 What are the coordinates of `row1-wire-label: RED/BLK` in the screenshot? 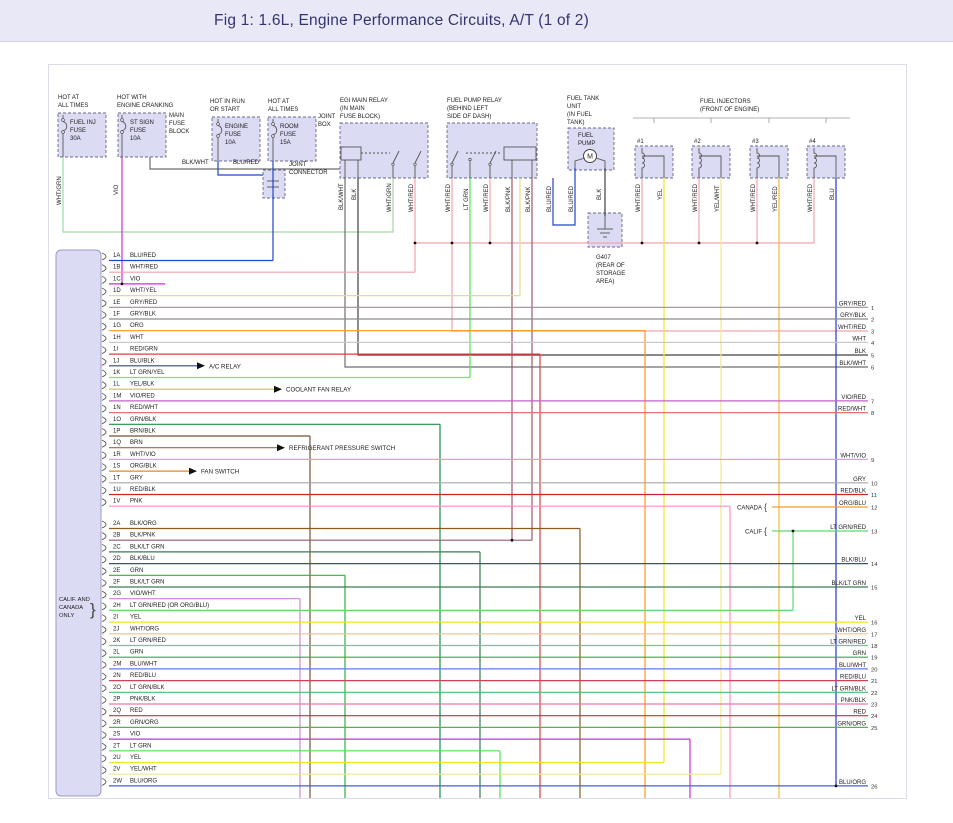 It's located at (143, 490).